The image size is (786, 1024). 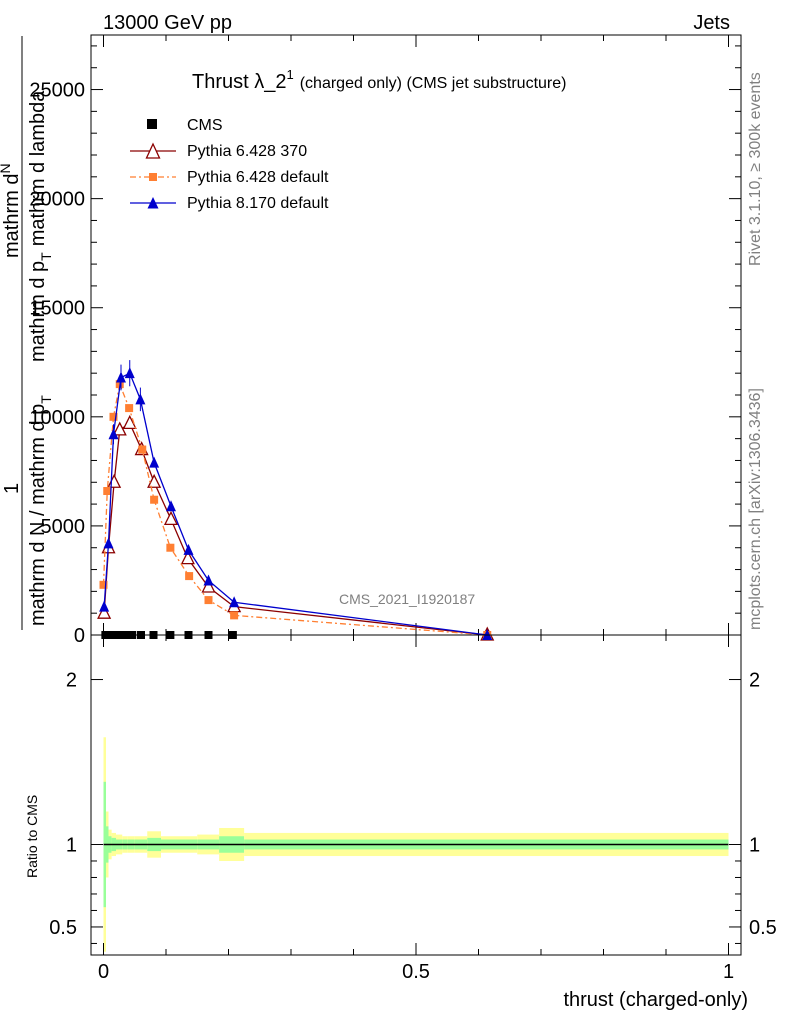 I want to click on main-y-tick-labels: 0 5000 10000 15000 20000 25000, so click(x=57, y=363).